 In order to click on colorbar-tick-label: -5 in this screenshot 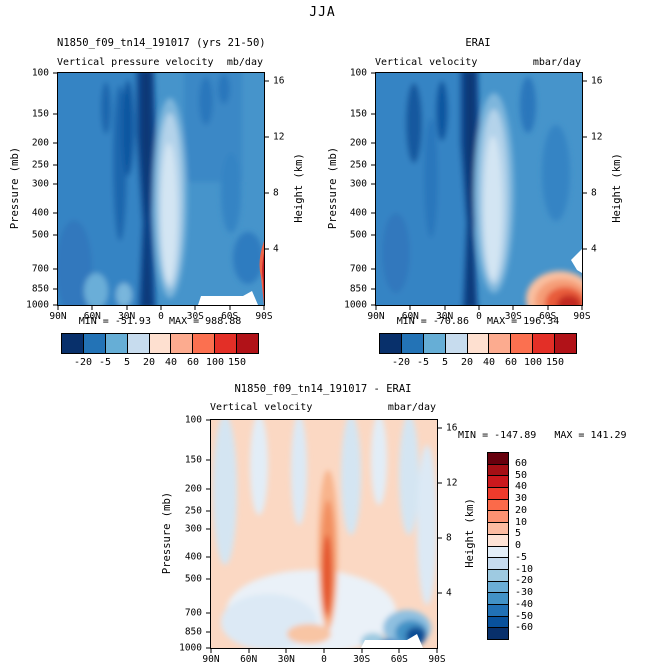, I will do `click(423, 362)`.